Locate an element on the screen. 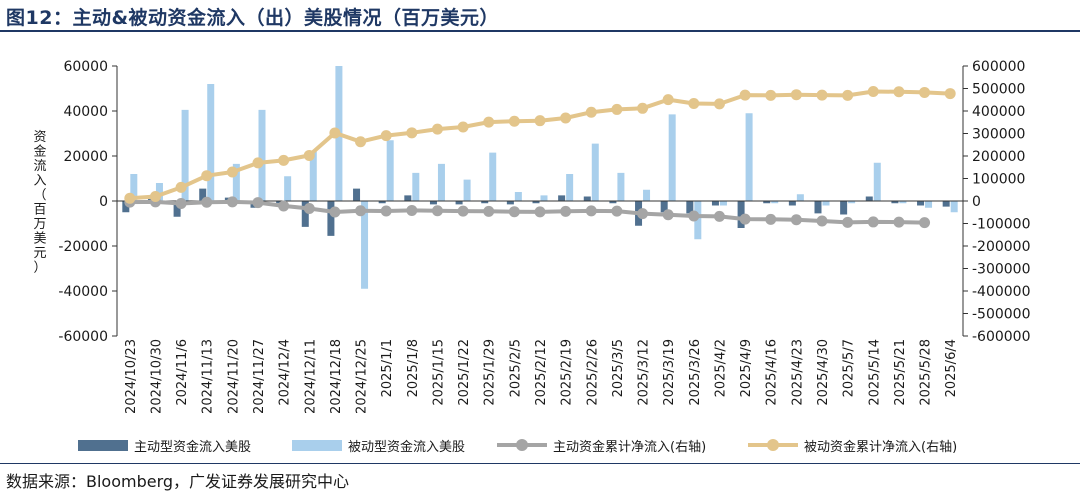 The image size is (1080, 495). left-tick-label: 0 is located at coordinates (103, 202).